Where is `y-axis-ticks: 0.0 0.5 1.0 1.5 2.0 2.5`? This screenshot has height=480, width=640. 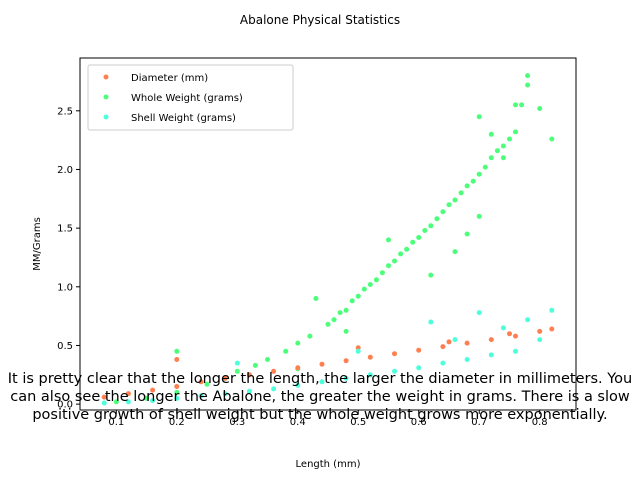
y-axis-ticks: 0.0 0.5 1.0 1.5 2.0 2.5 is located at coordinates (68, 258).